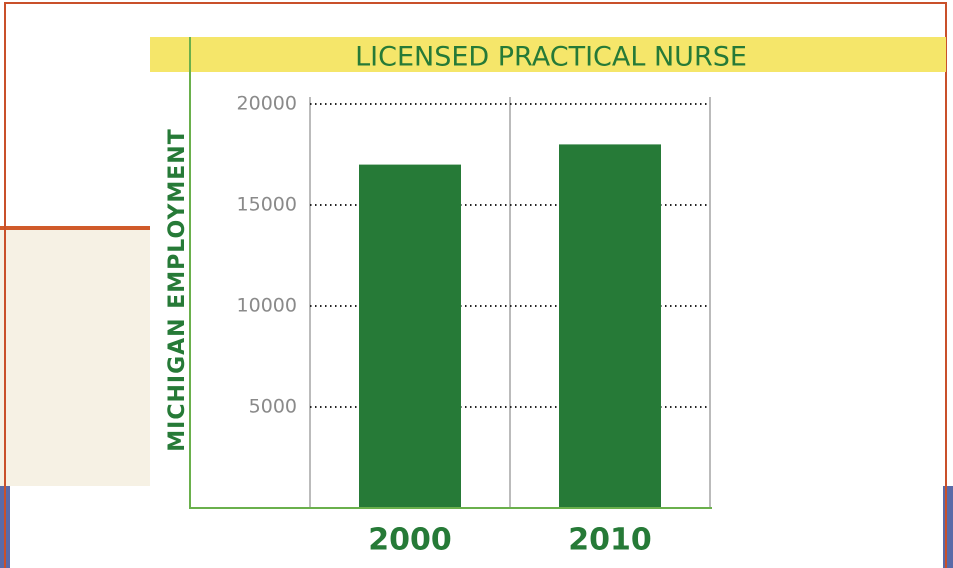 The height and width of the screenshot is (568, 953). What do you see at coordinates (273, 407) in the screenshot?
I see `y-tick-label: 5000` at bounding box center [273, 407].